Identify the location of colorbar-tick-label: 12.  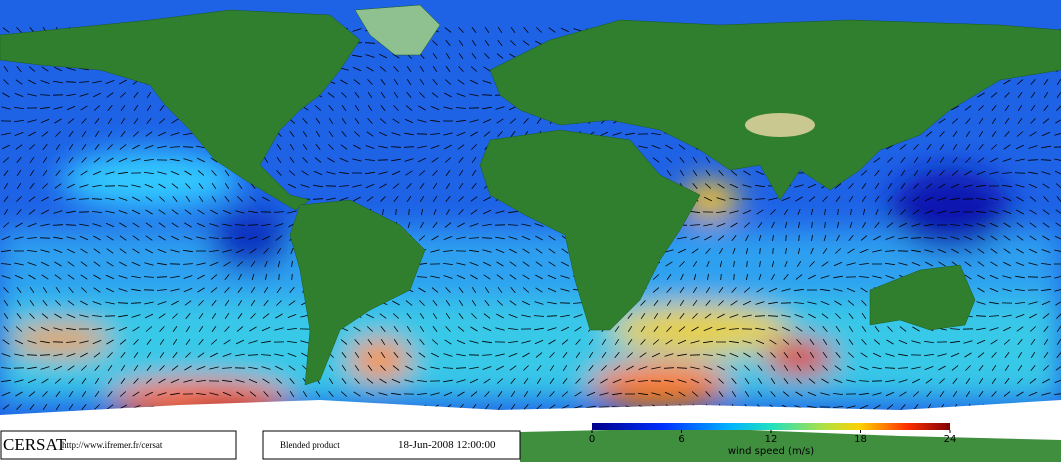
(771, 439).